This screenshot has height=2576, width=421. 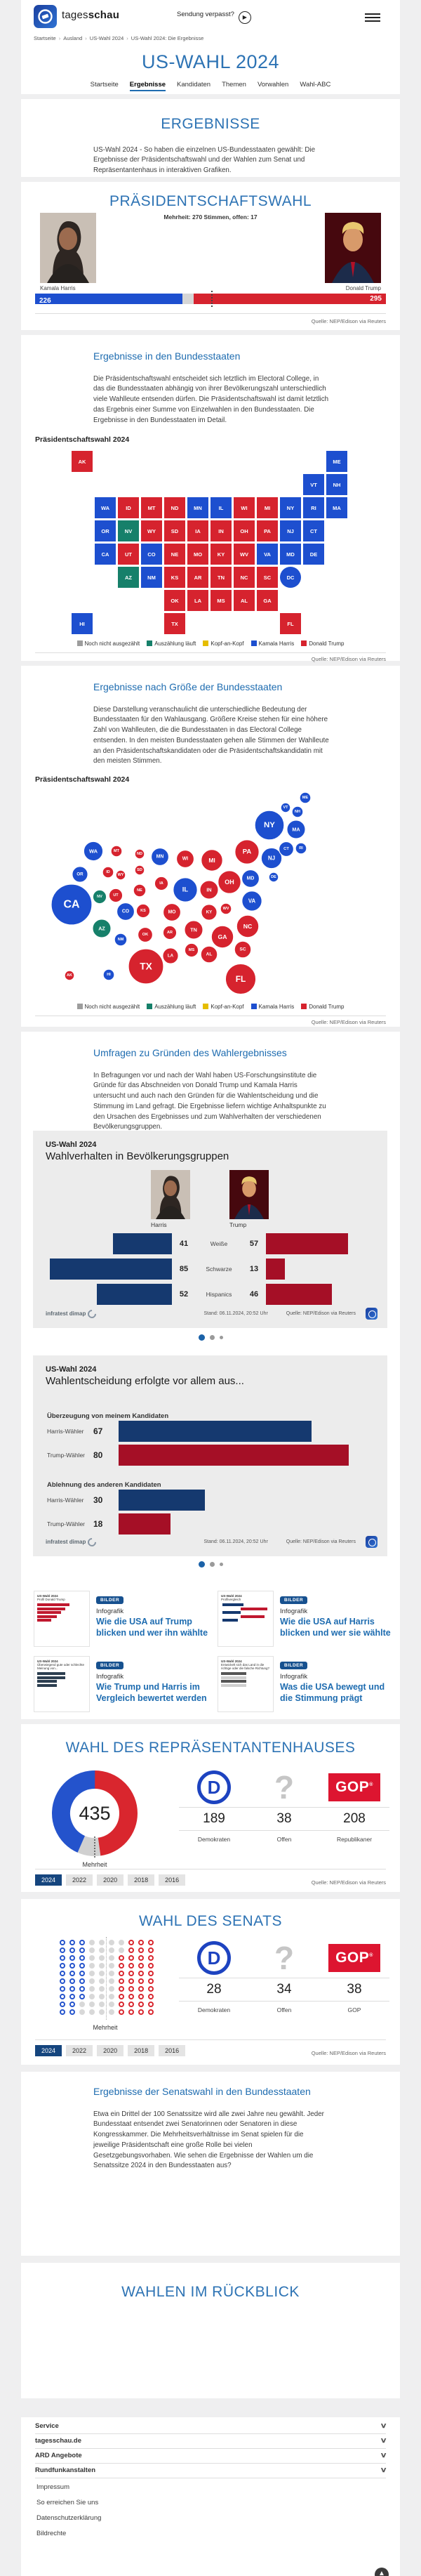 I want to click on state-bubble-oh: OH, so click(x=229, y=882).